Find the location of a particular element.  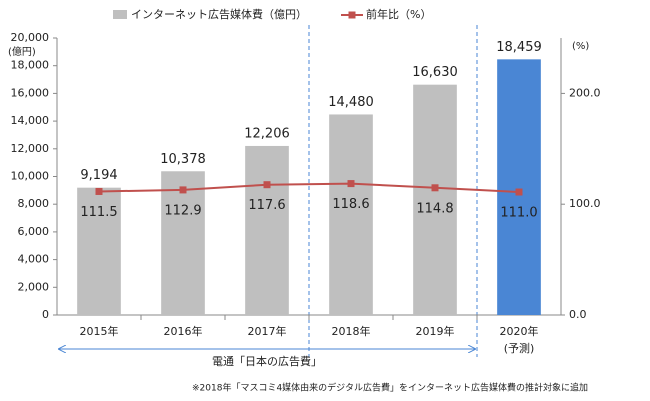

x-tick-label: 2020年 is located at coordinates (519, 331).